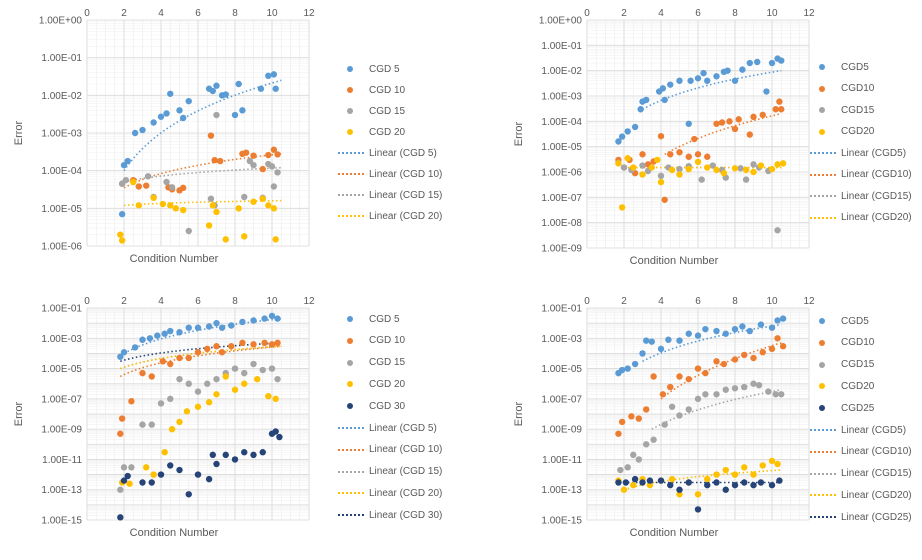 This screenshot has width=922, height=560. Describe the element at coordinates (876, 517) in the screenshot. I see `legend-label: Linear (CGD25)` at that location.